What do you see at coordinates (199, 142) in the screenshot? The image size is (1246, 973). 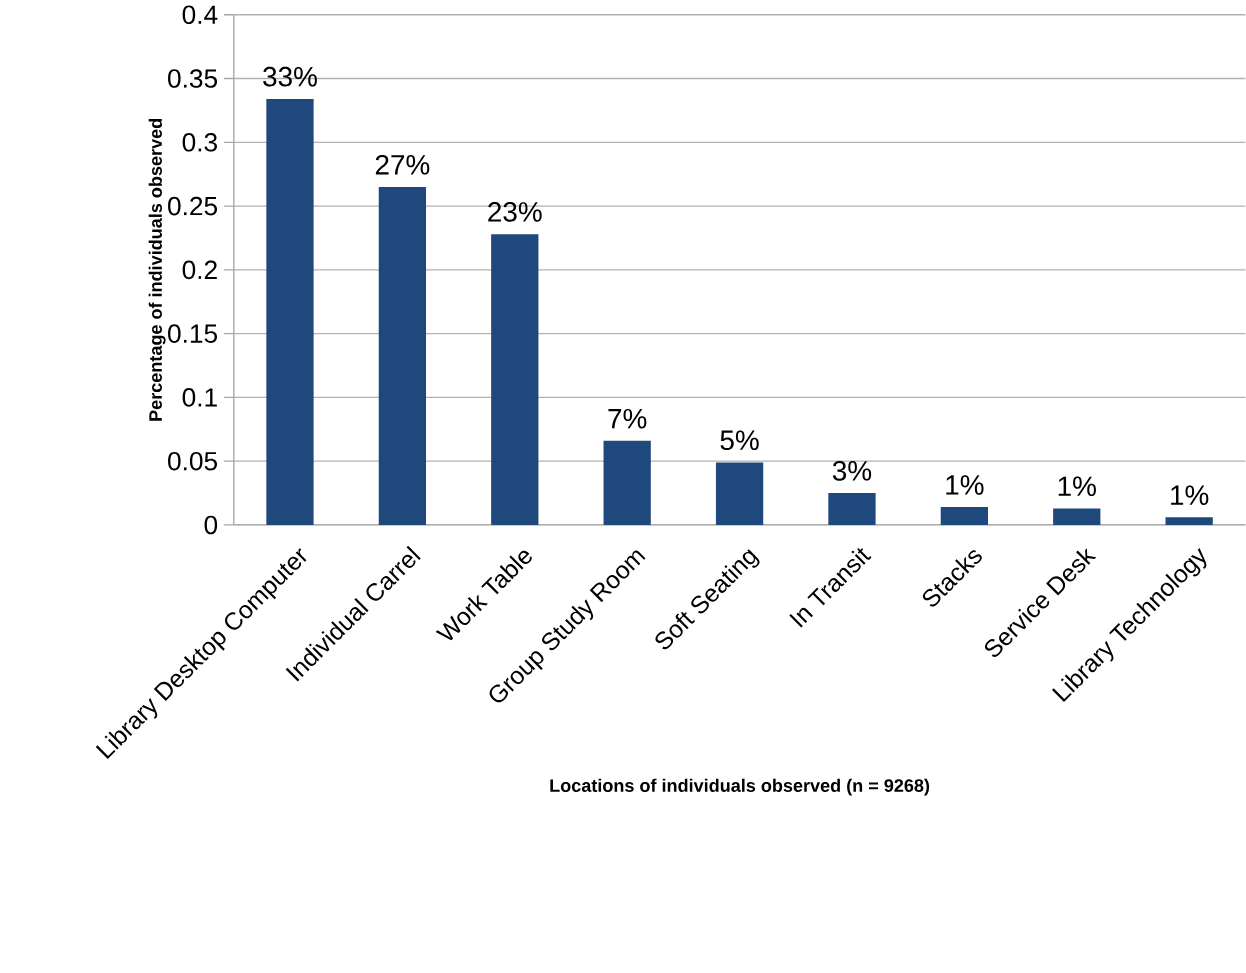 I see `y-tick-label: 0.3` at bounding box center [199, 142].